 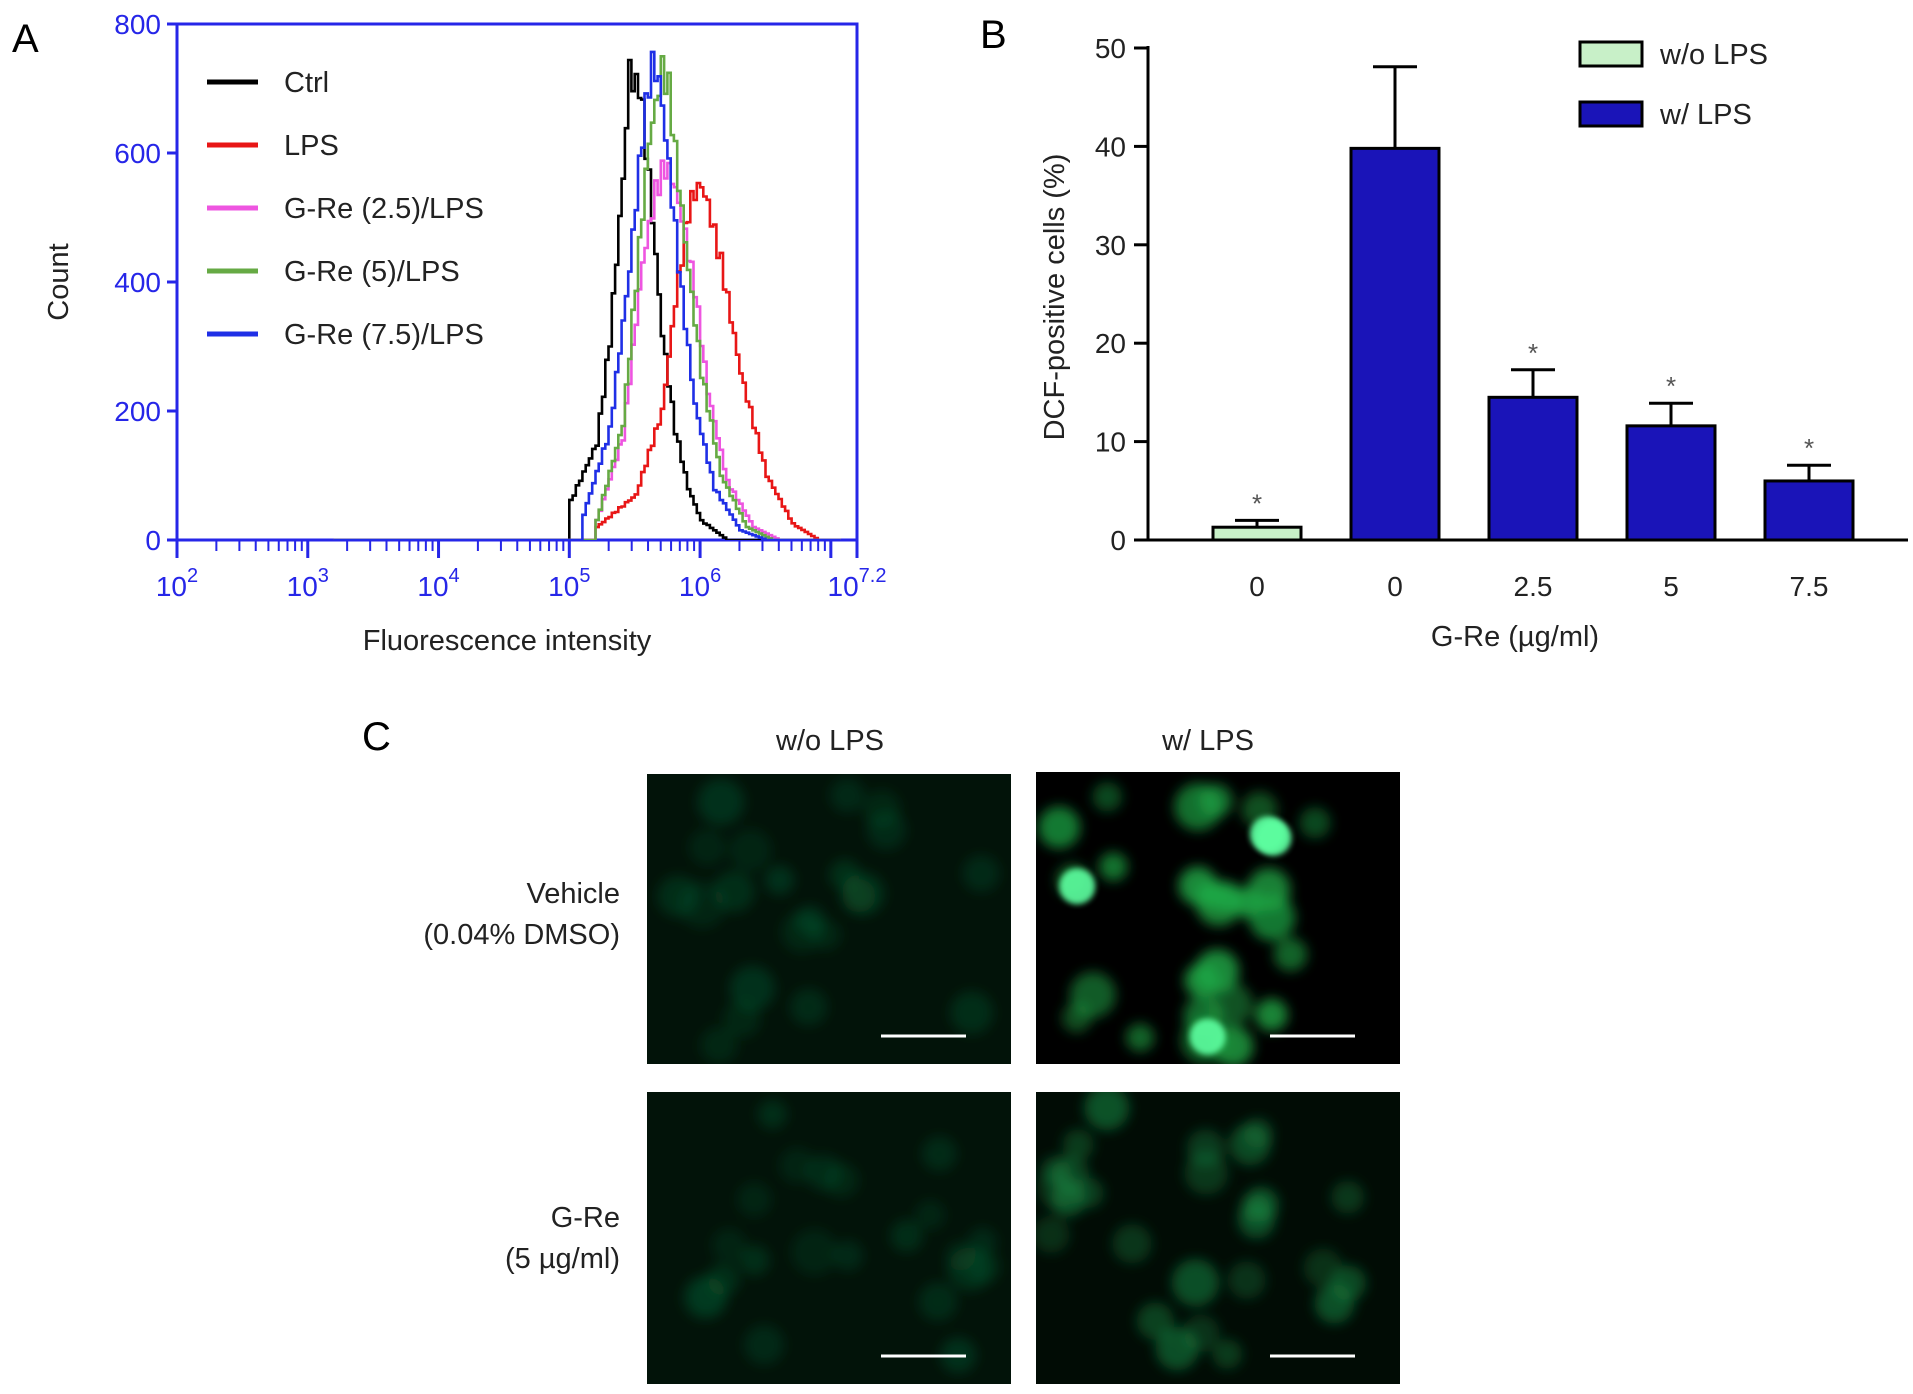 I want to click on panel-a-y-tick-label: 0, so click(x=153, y=540).